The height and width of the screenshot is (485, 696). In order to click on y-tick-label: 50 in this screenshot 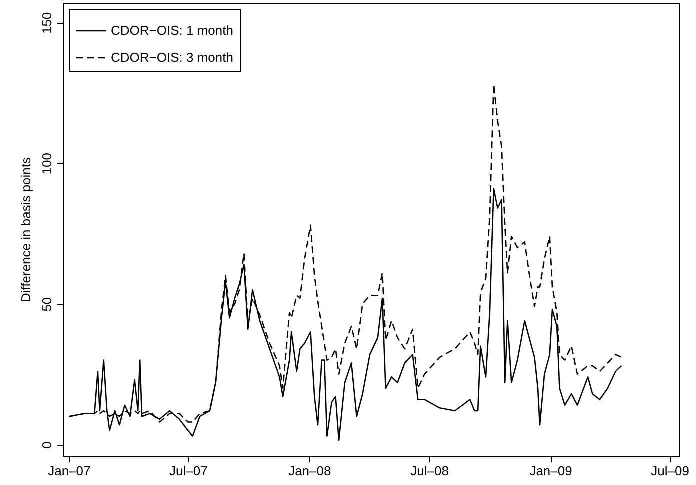, I will do `click(47, 304)`.